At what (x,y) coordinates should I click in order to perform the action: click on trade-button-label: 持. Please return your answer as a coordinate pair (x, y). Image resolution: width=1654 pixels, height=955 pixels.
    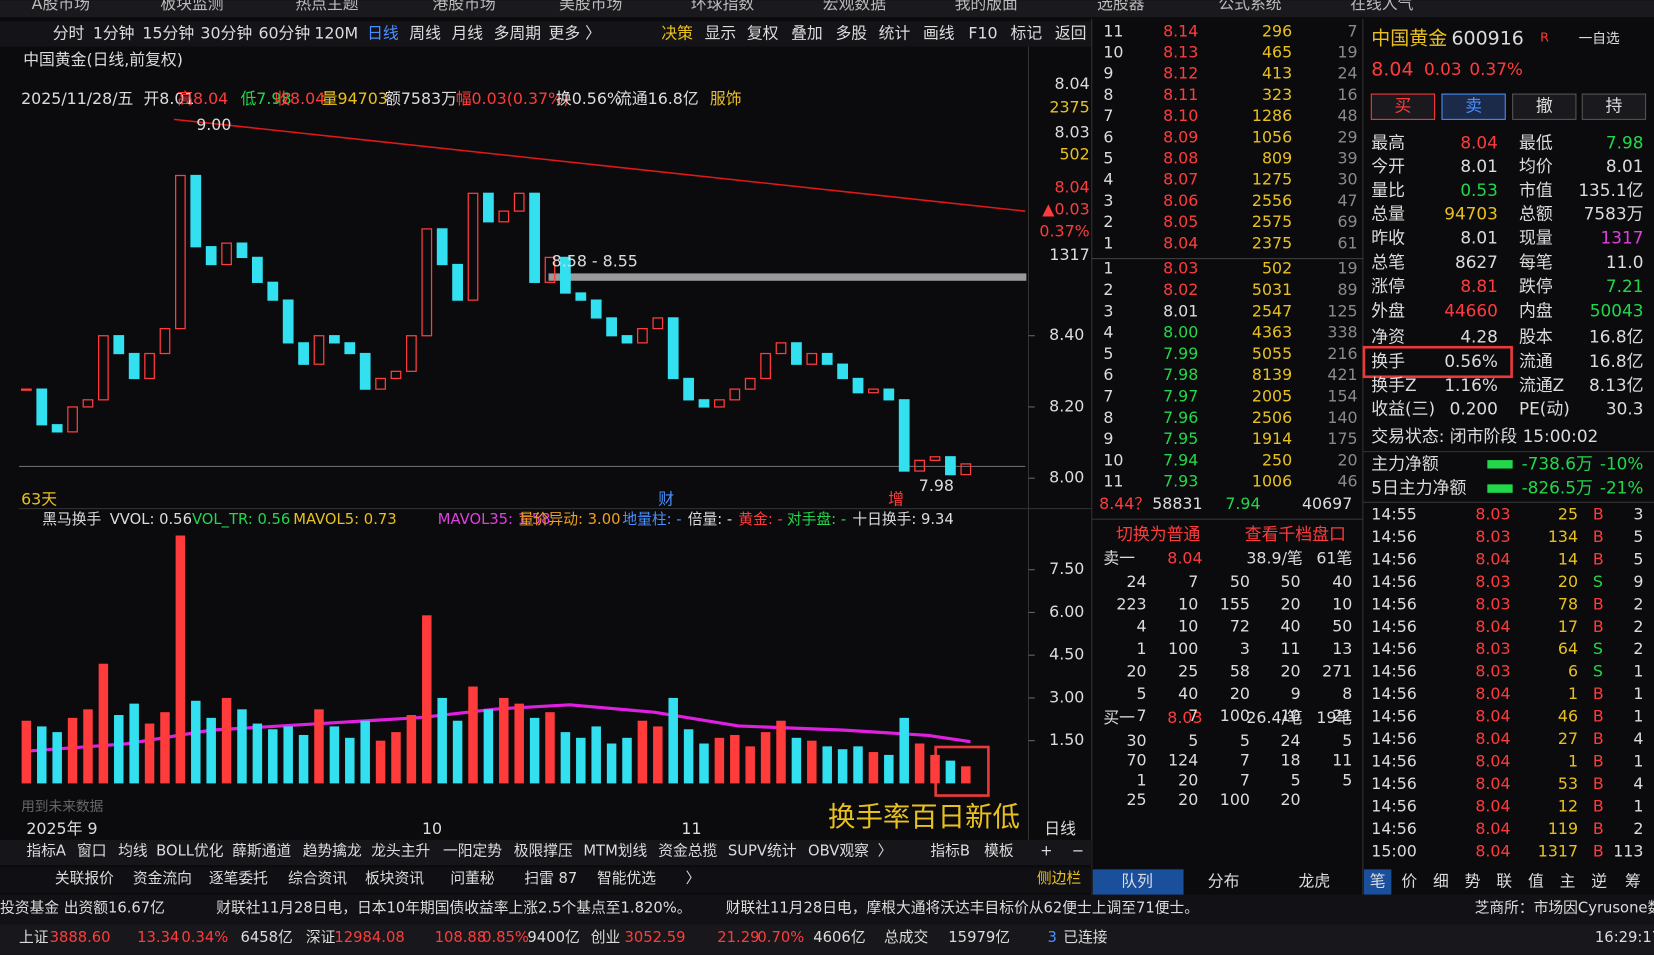
    Looking at the image, I should click on (1613, 106).